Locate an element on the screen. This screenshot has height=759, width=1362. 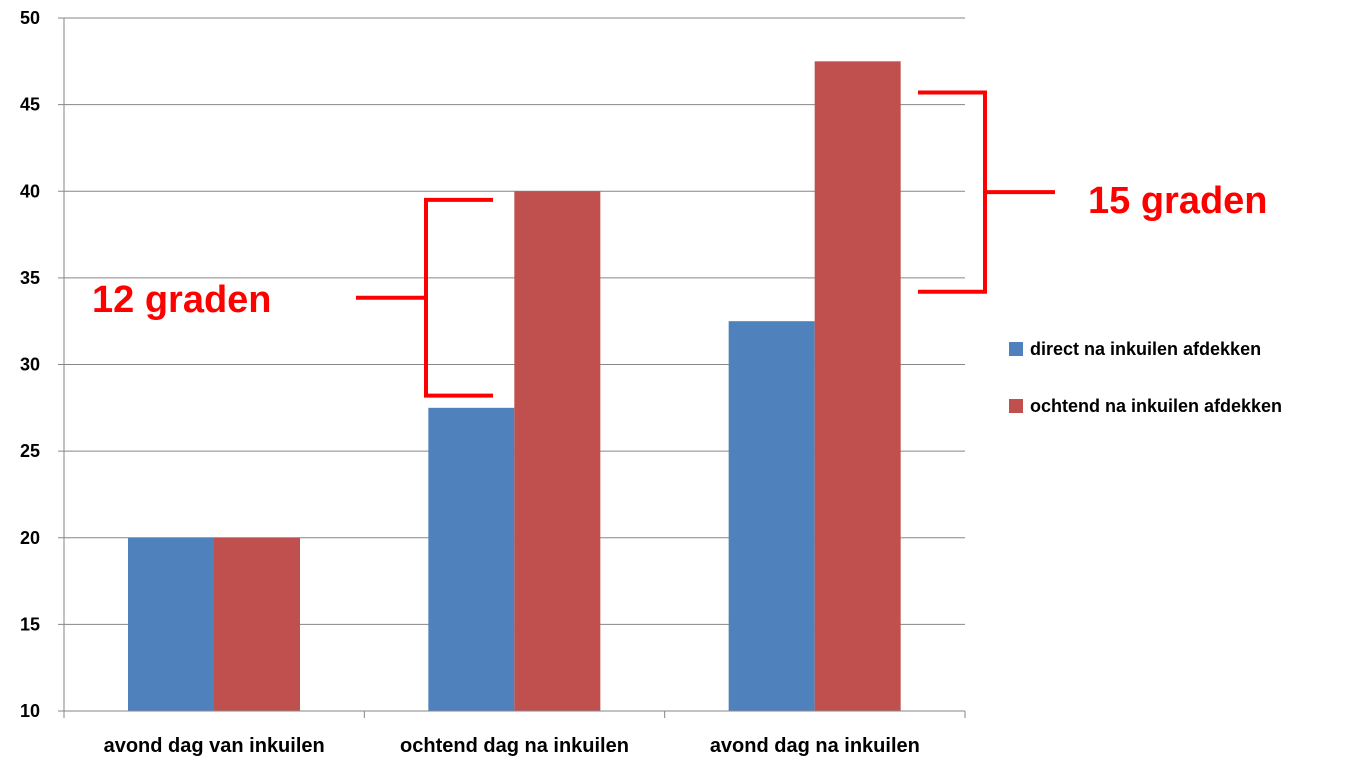
y-tick-label: 40 is located at coordinates (30, 191).